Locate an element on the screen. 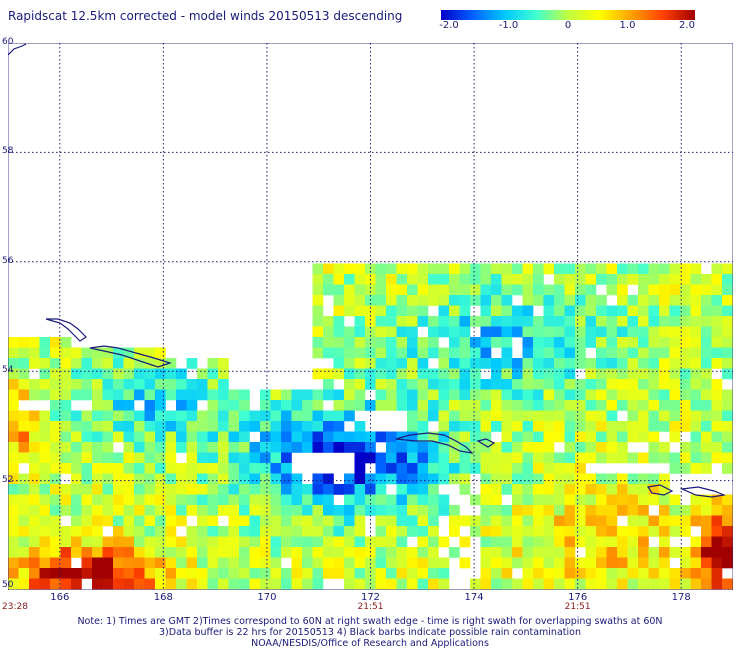 The image size is (740, 650). longitude-label: 174 is located at coordinates (474, 597).